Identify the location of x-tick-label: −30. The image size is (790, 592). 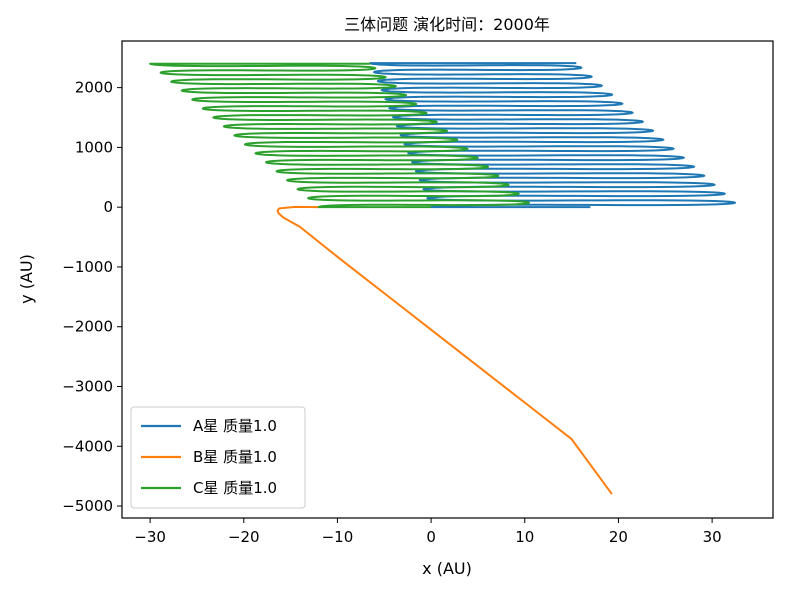
(150, 537).